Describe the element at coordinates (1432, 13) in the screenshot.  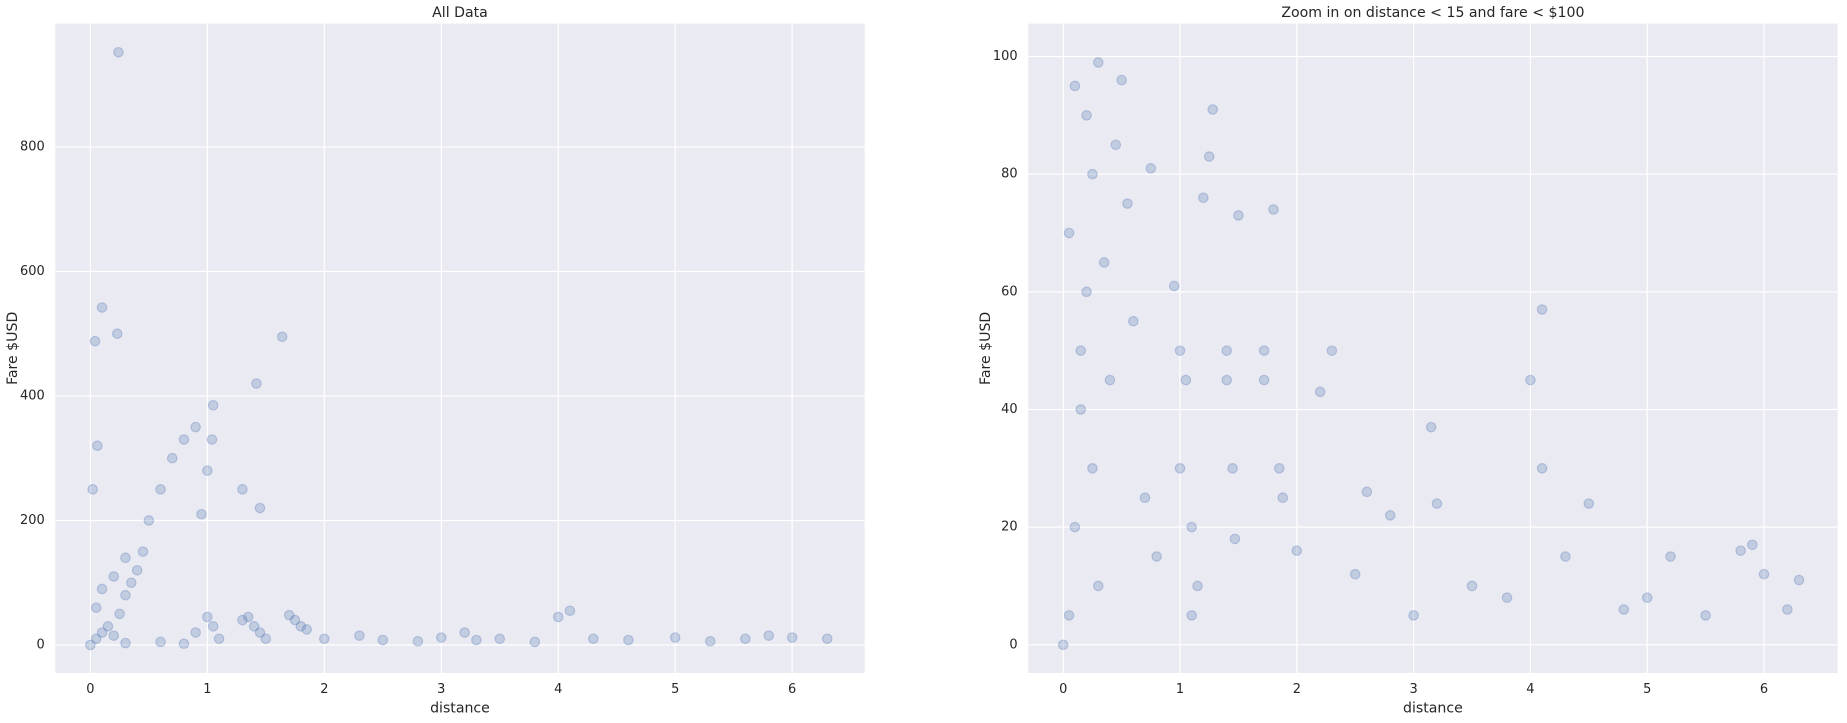
I see `chart-title: Zoom in on distance < 15 and fare < $100` at that location.